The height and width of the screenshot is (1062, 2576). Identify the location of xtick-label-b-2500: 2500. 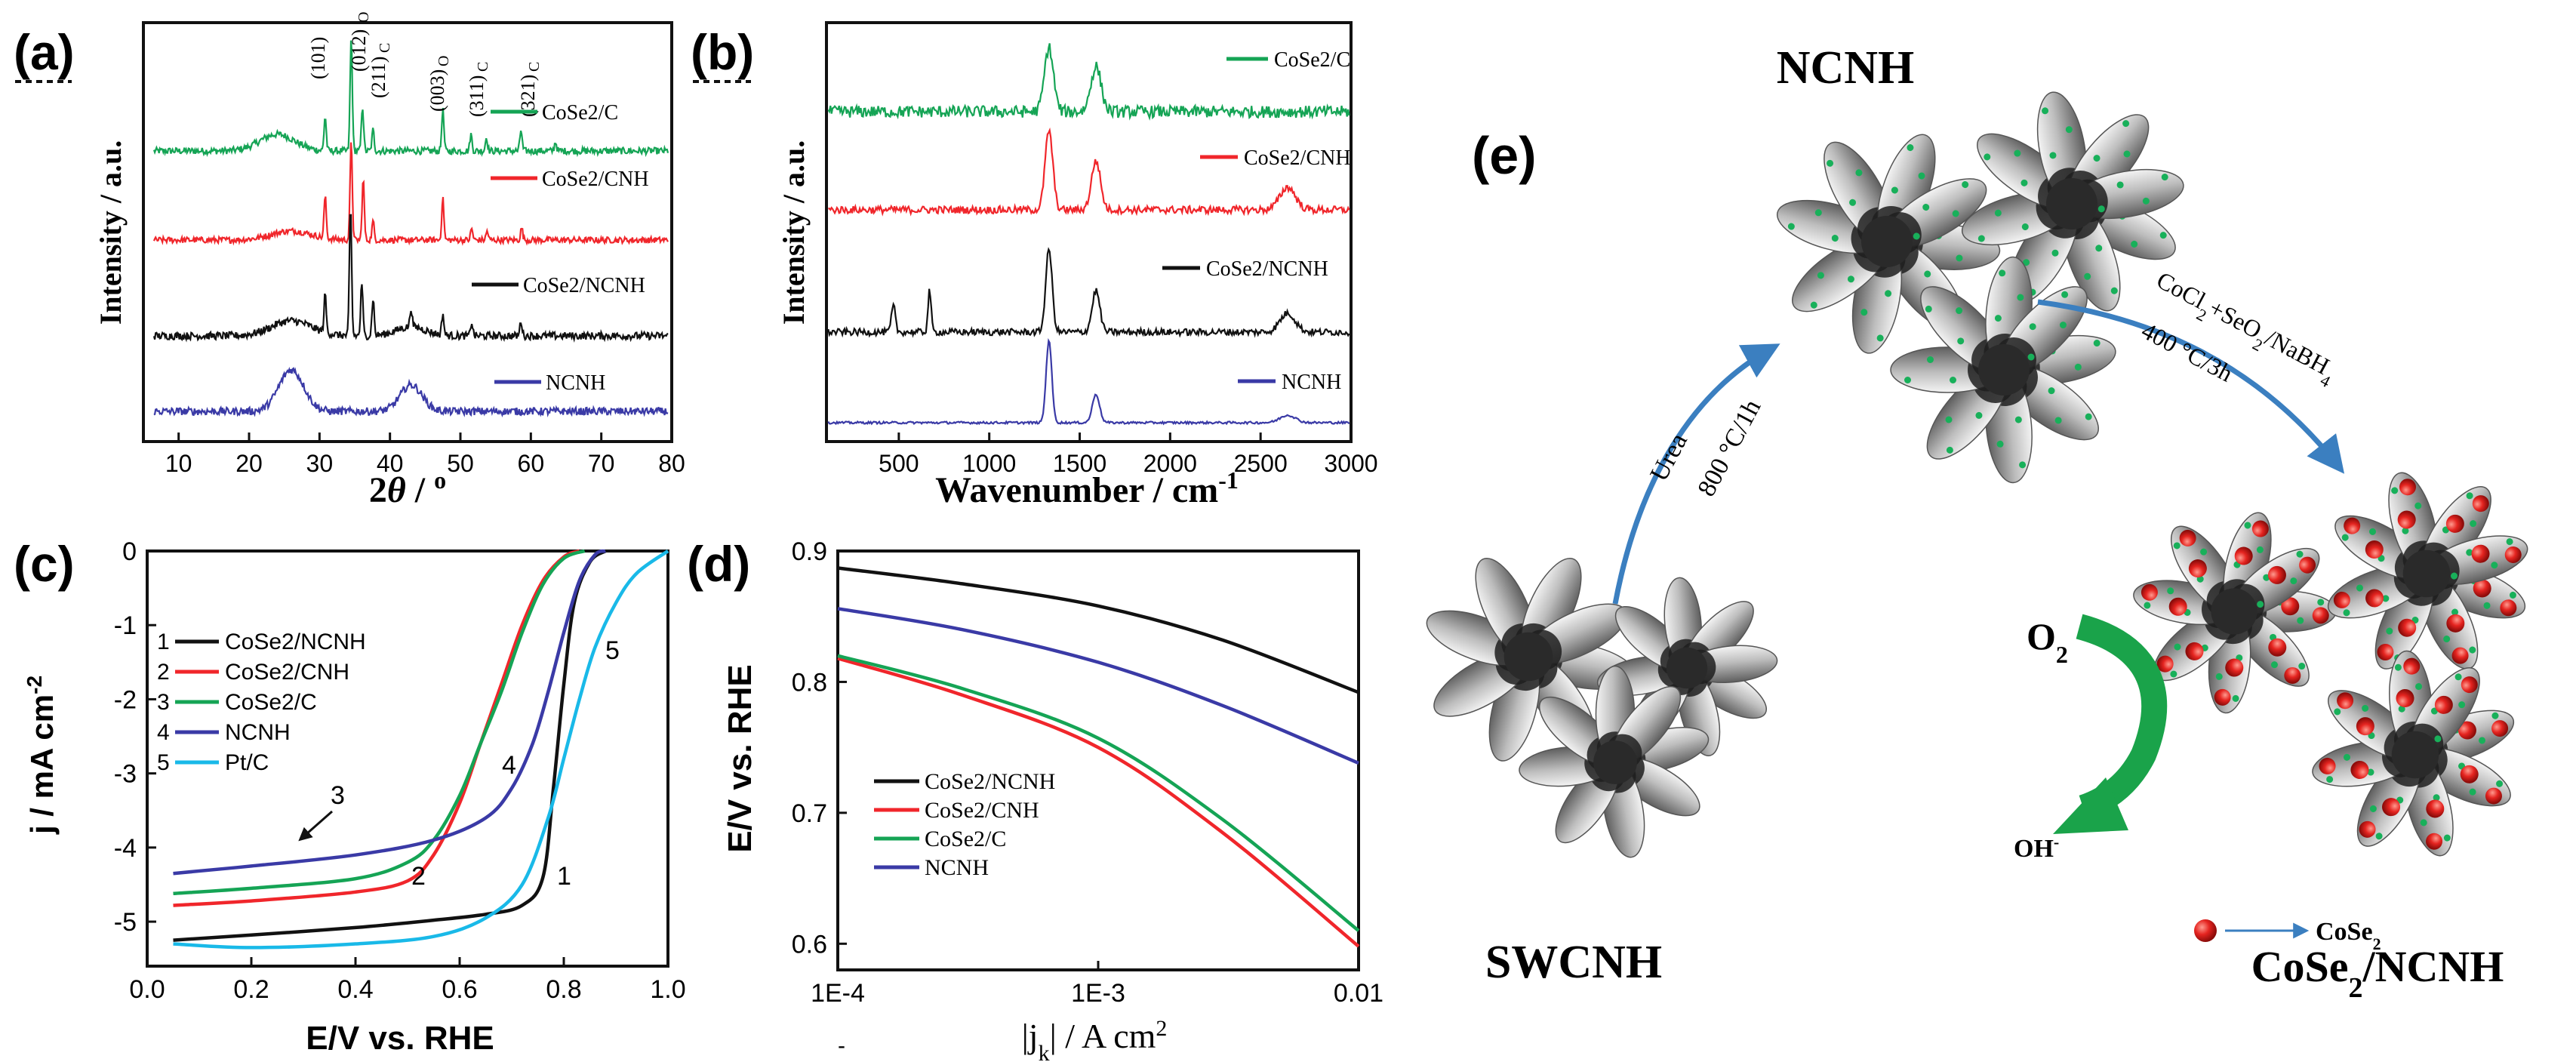
(1261, 464).